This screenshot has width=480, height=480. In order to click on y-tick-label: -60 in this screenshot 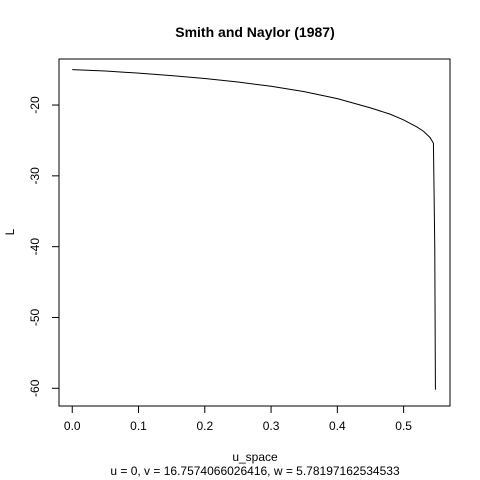, I will do `click(35, 388)`.